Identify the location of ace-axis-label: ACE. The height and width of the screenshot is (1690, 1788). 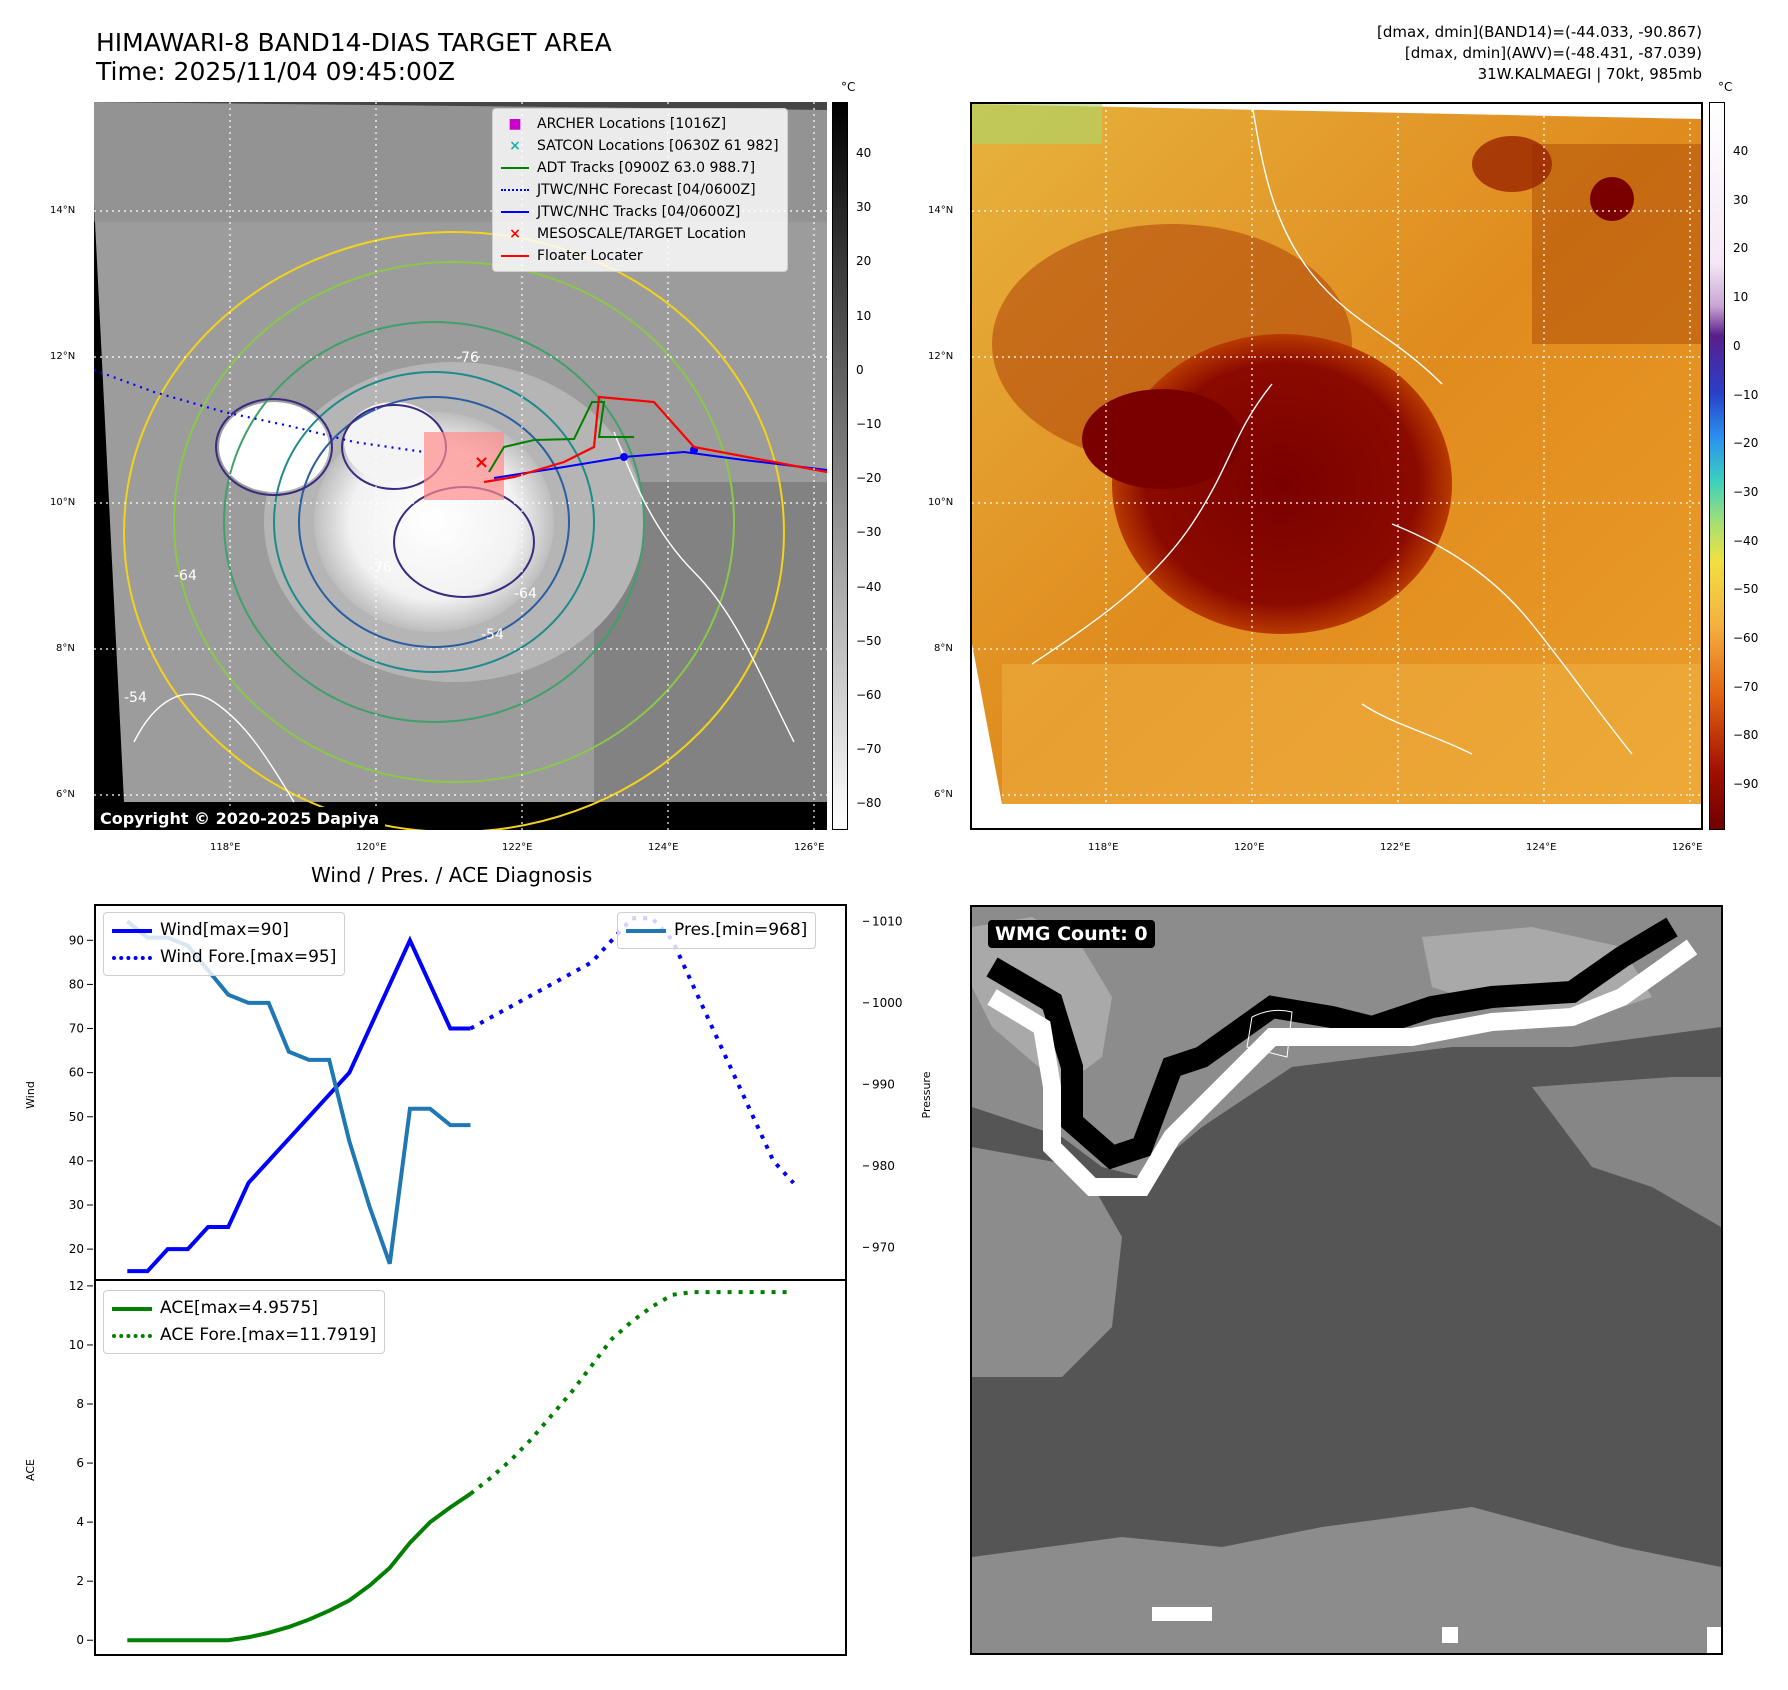
(30, 1470).